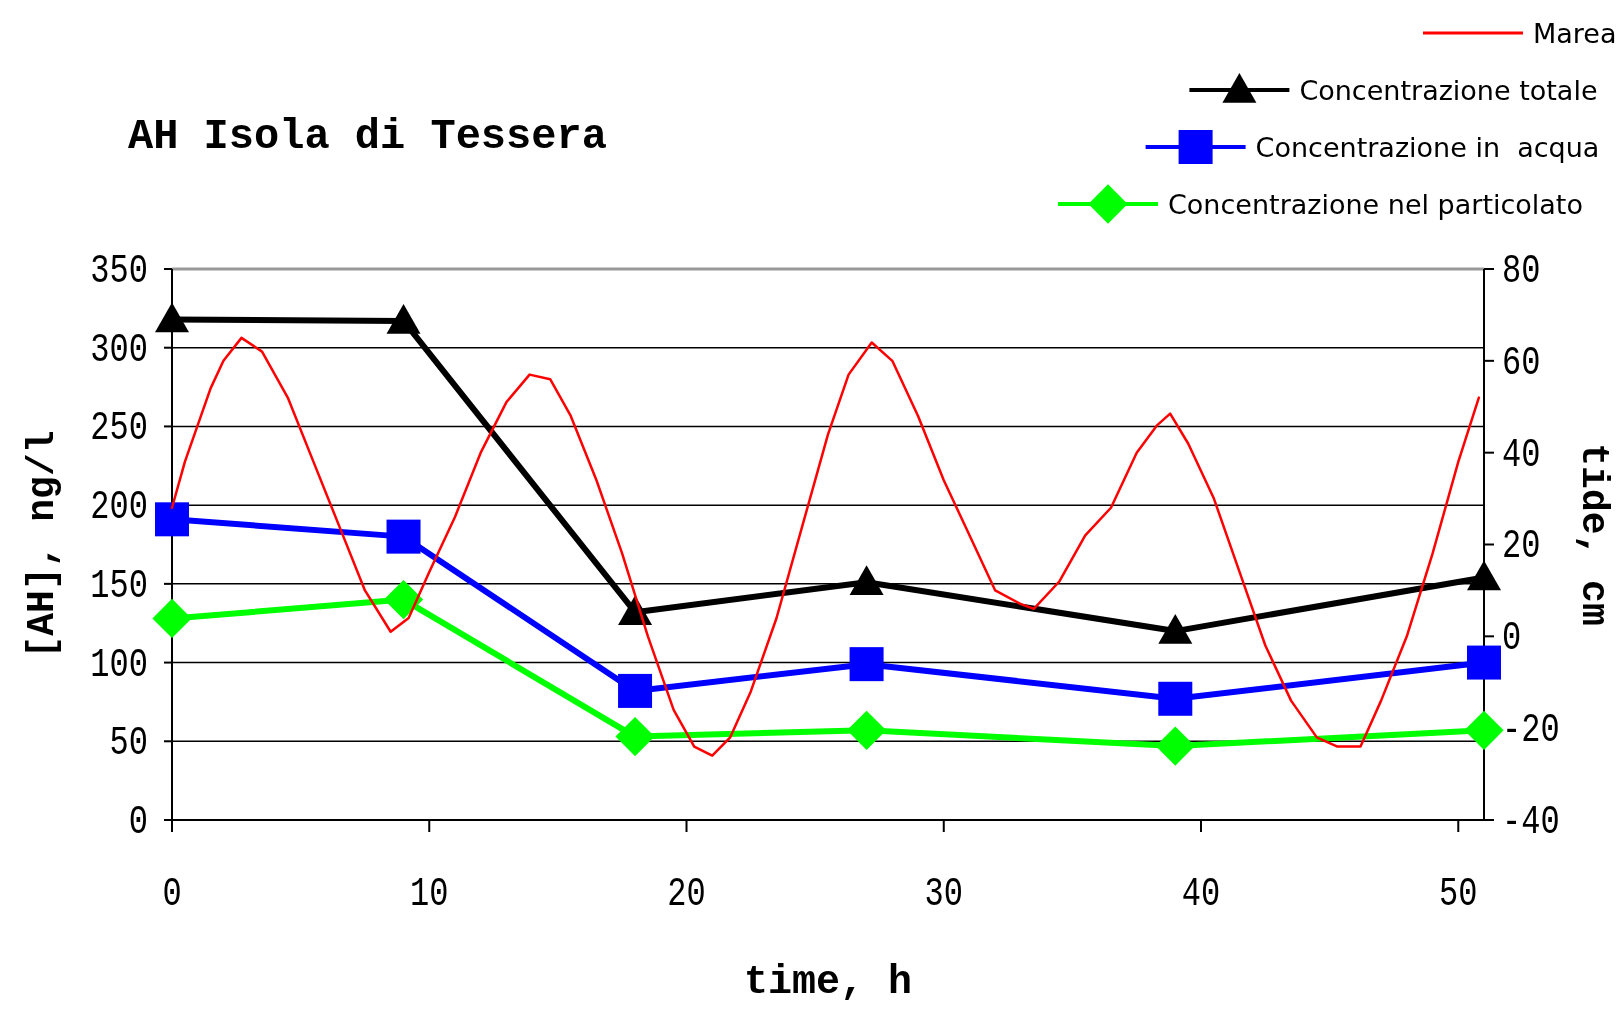 The image size is (1624, 1013). Describe the element at coordinates (943, 894) in the screenshot. I see `x-tick-label: 30` at that location.